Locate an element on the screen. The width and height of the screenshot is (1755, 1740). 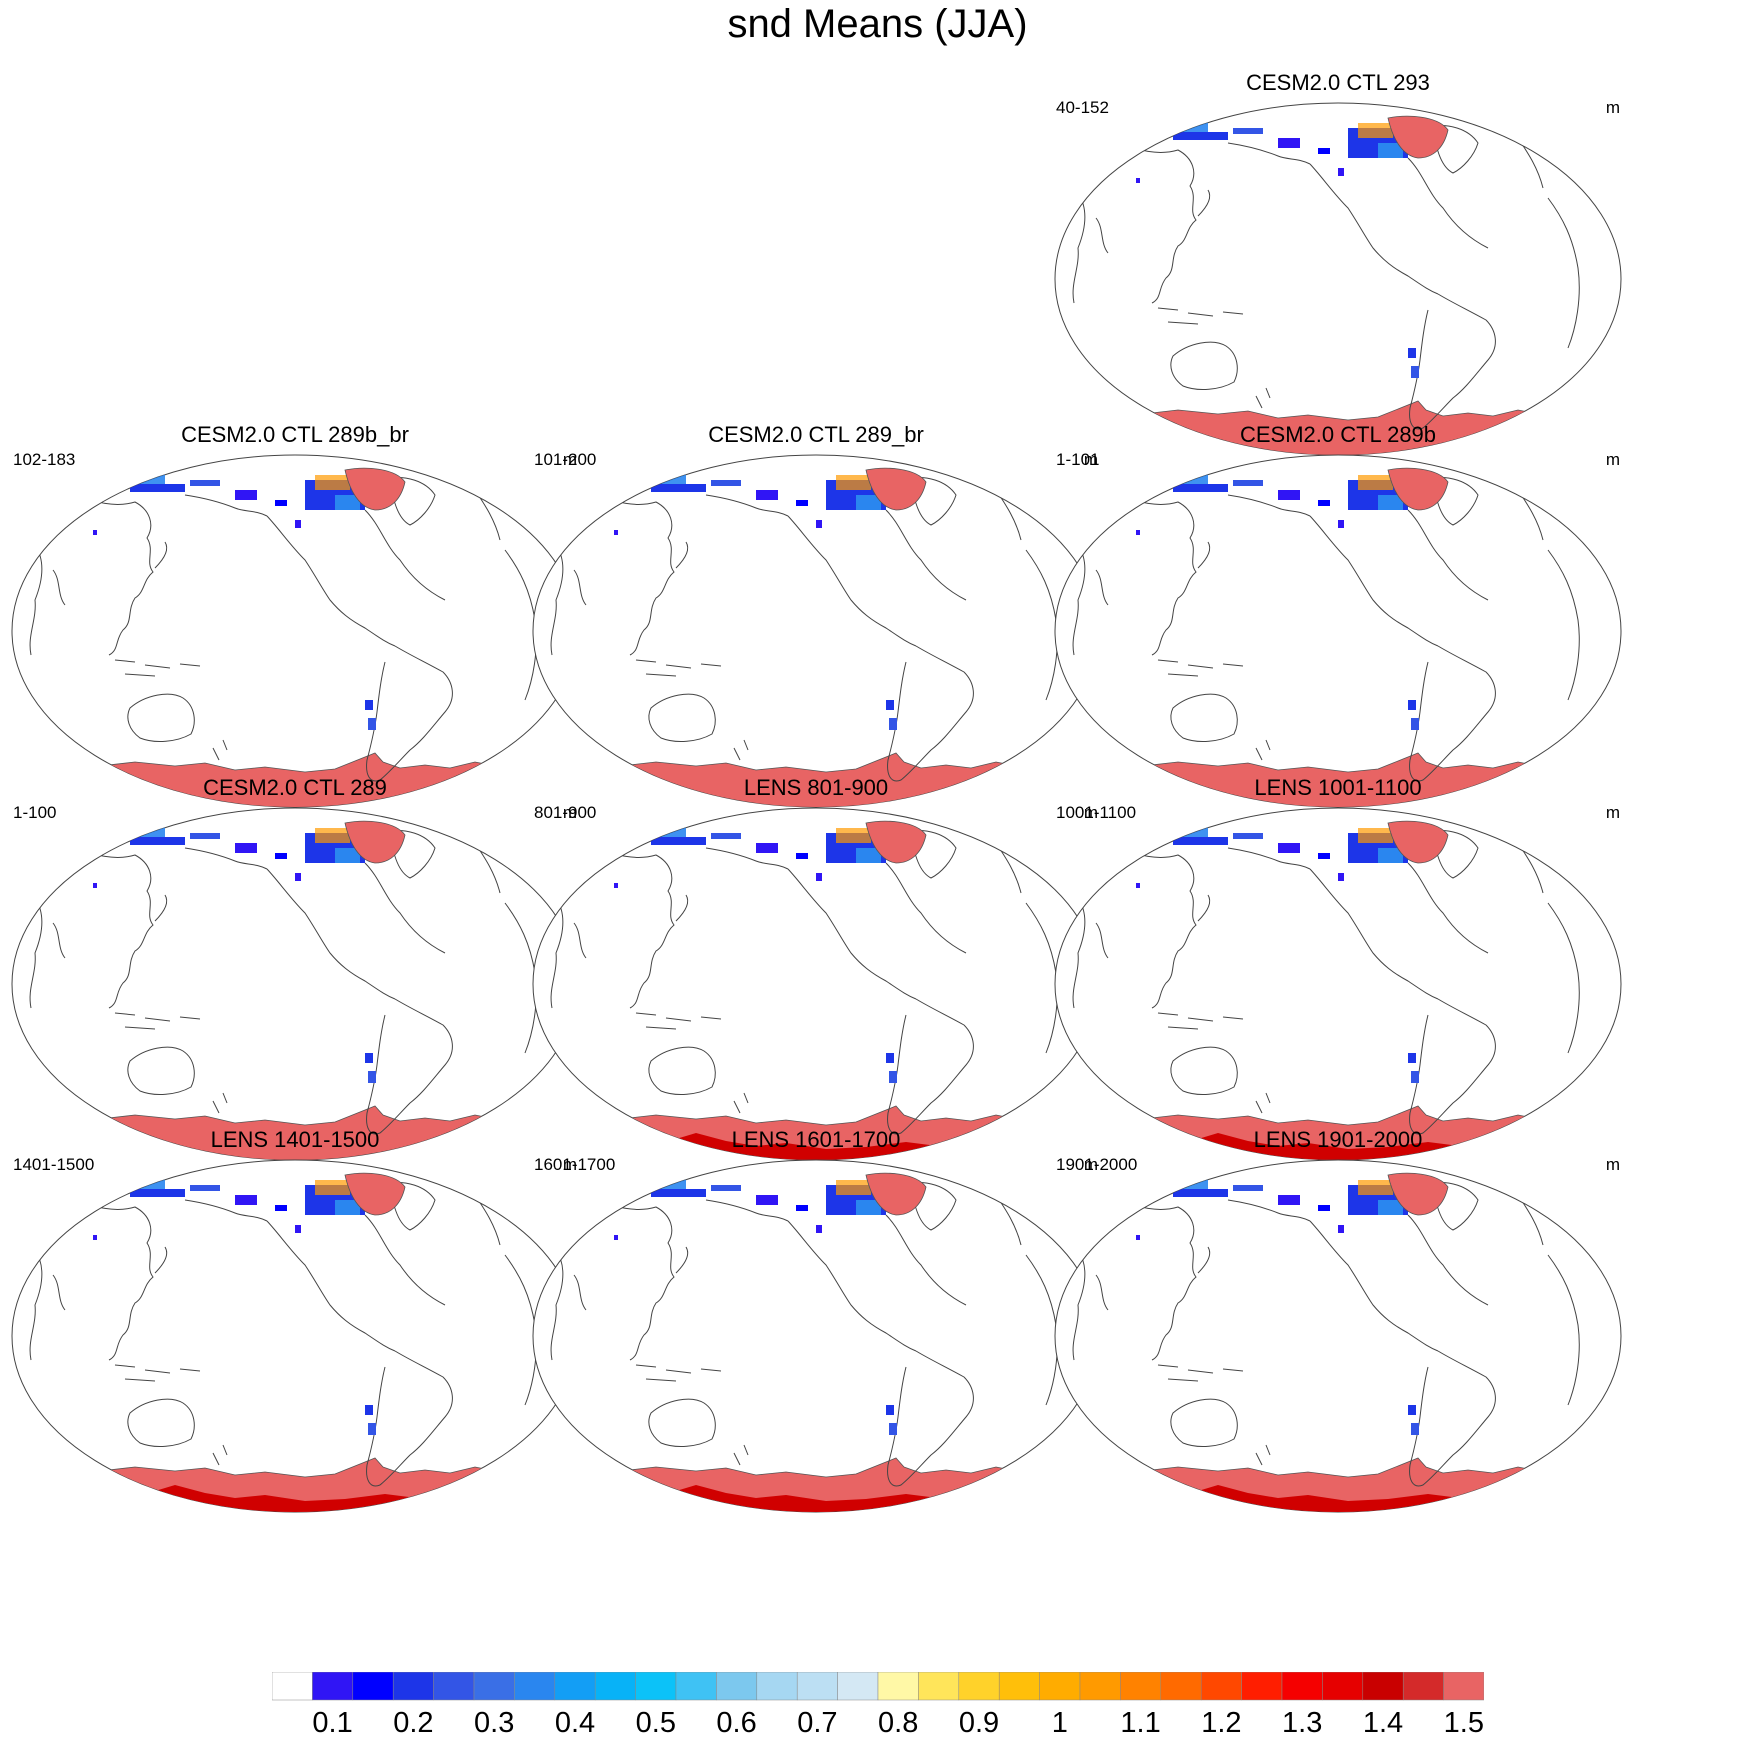
map-panel: CESM2.0 CTL 289 1-100 m is located at coordinates (295, 970).